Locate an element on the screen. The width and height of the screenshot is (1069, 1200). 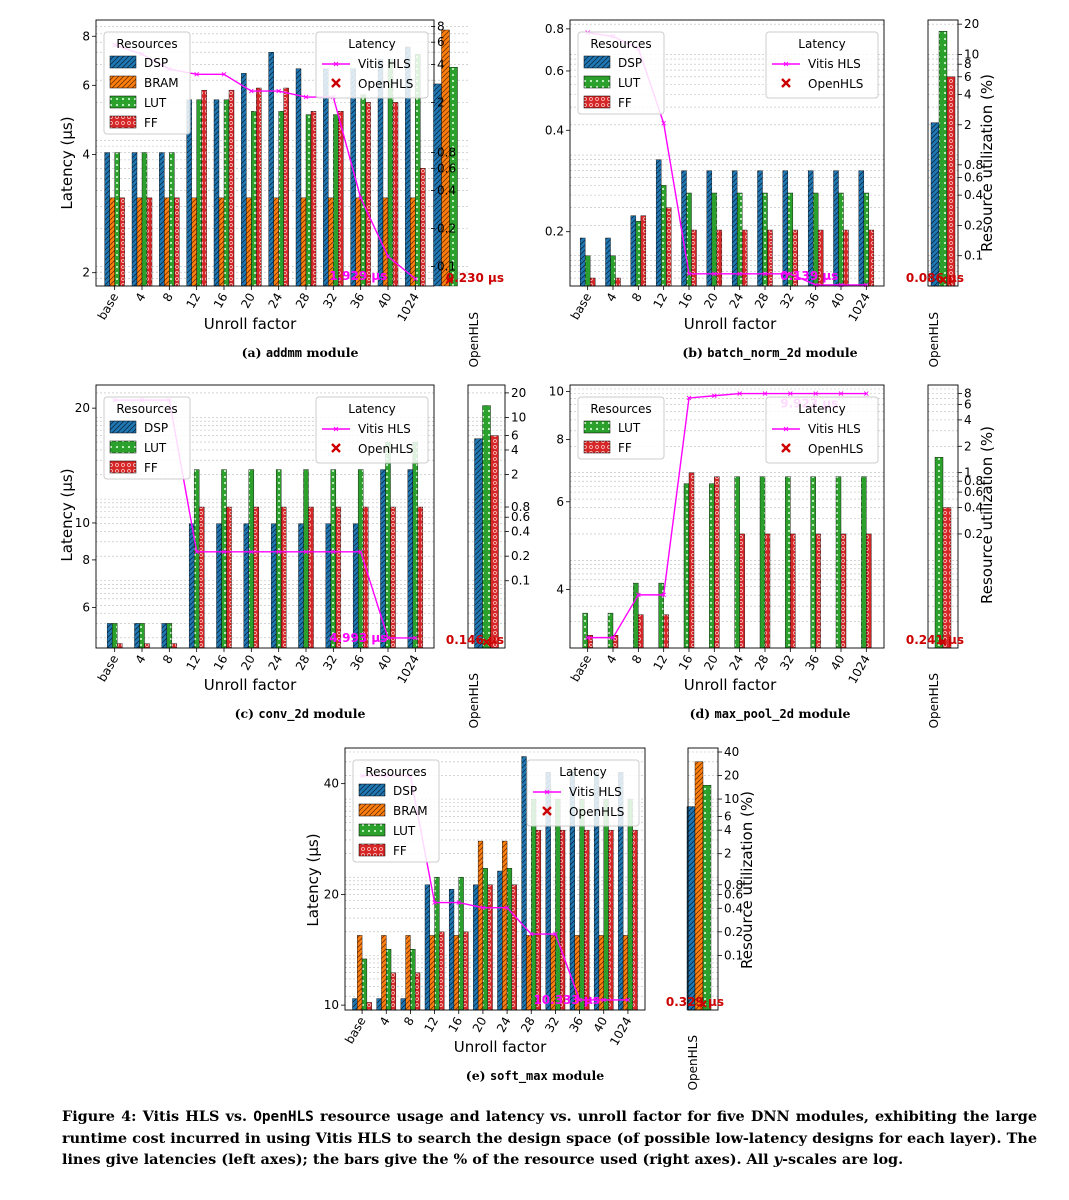
x-tick-label: 12 is located at coordinates (660, 663).